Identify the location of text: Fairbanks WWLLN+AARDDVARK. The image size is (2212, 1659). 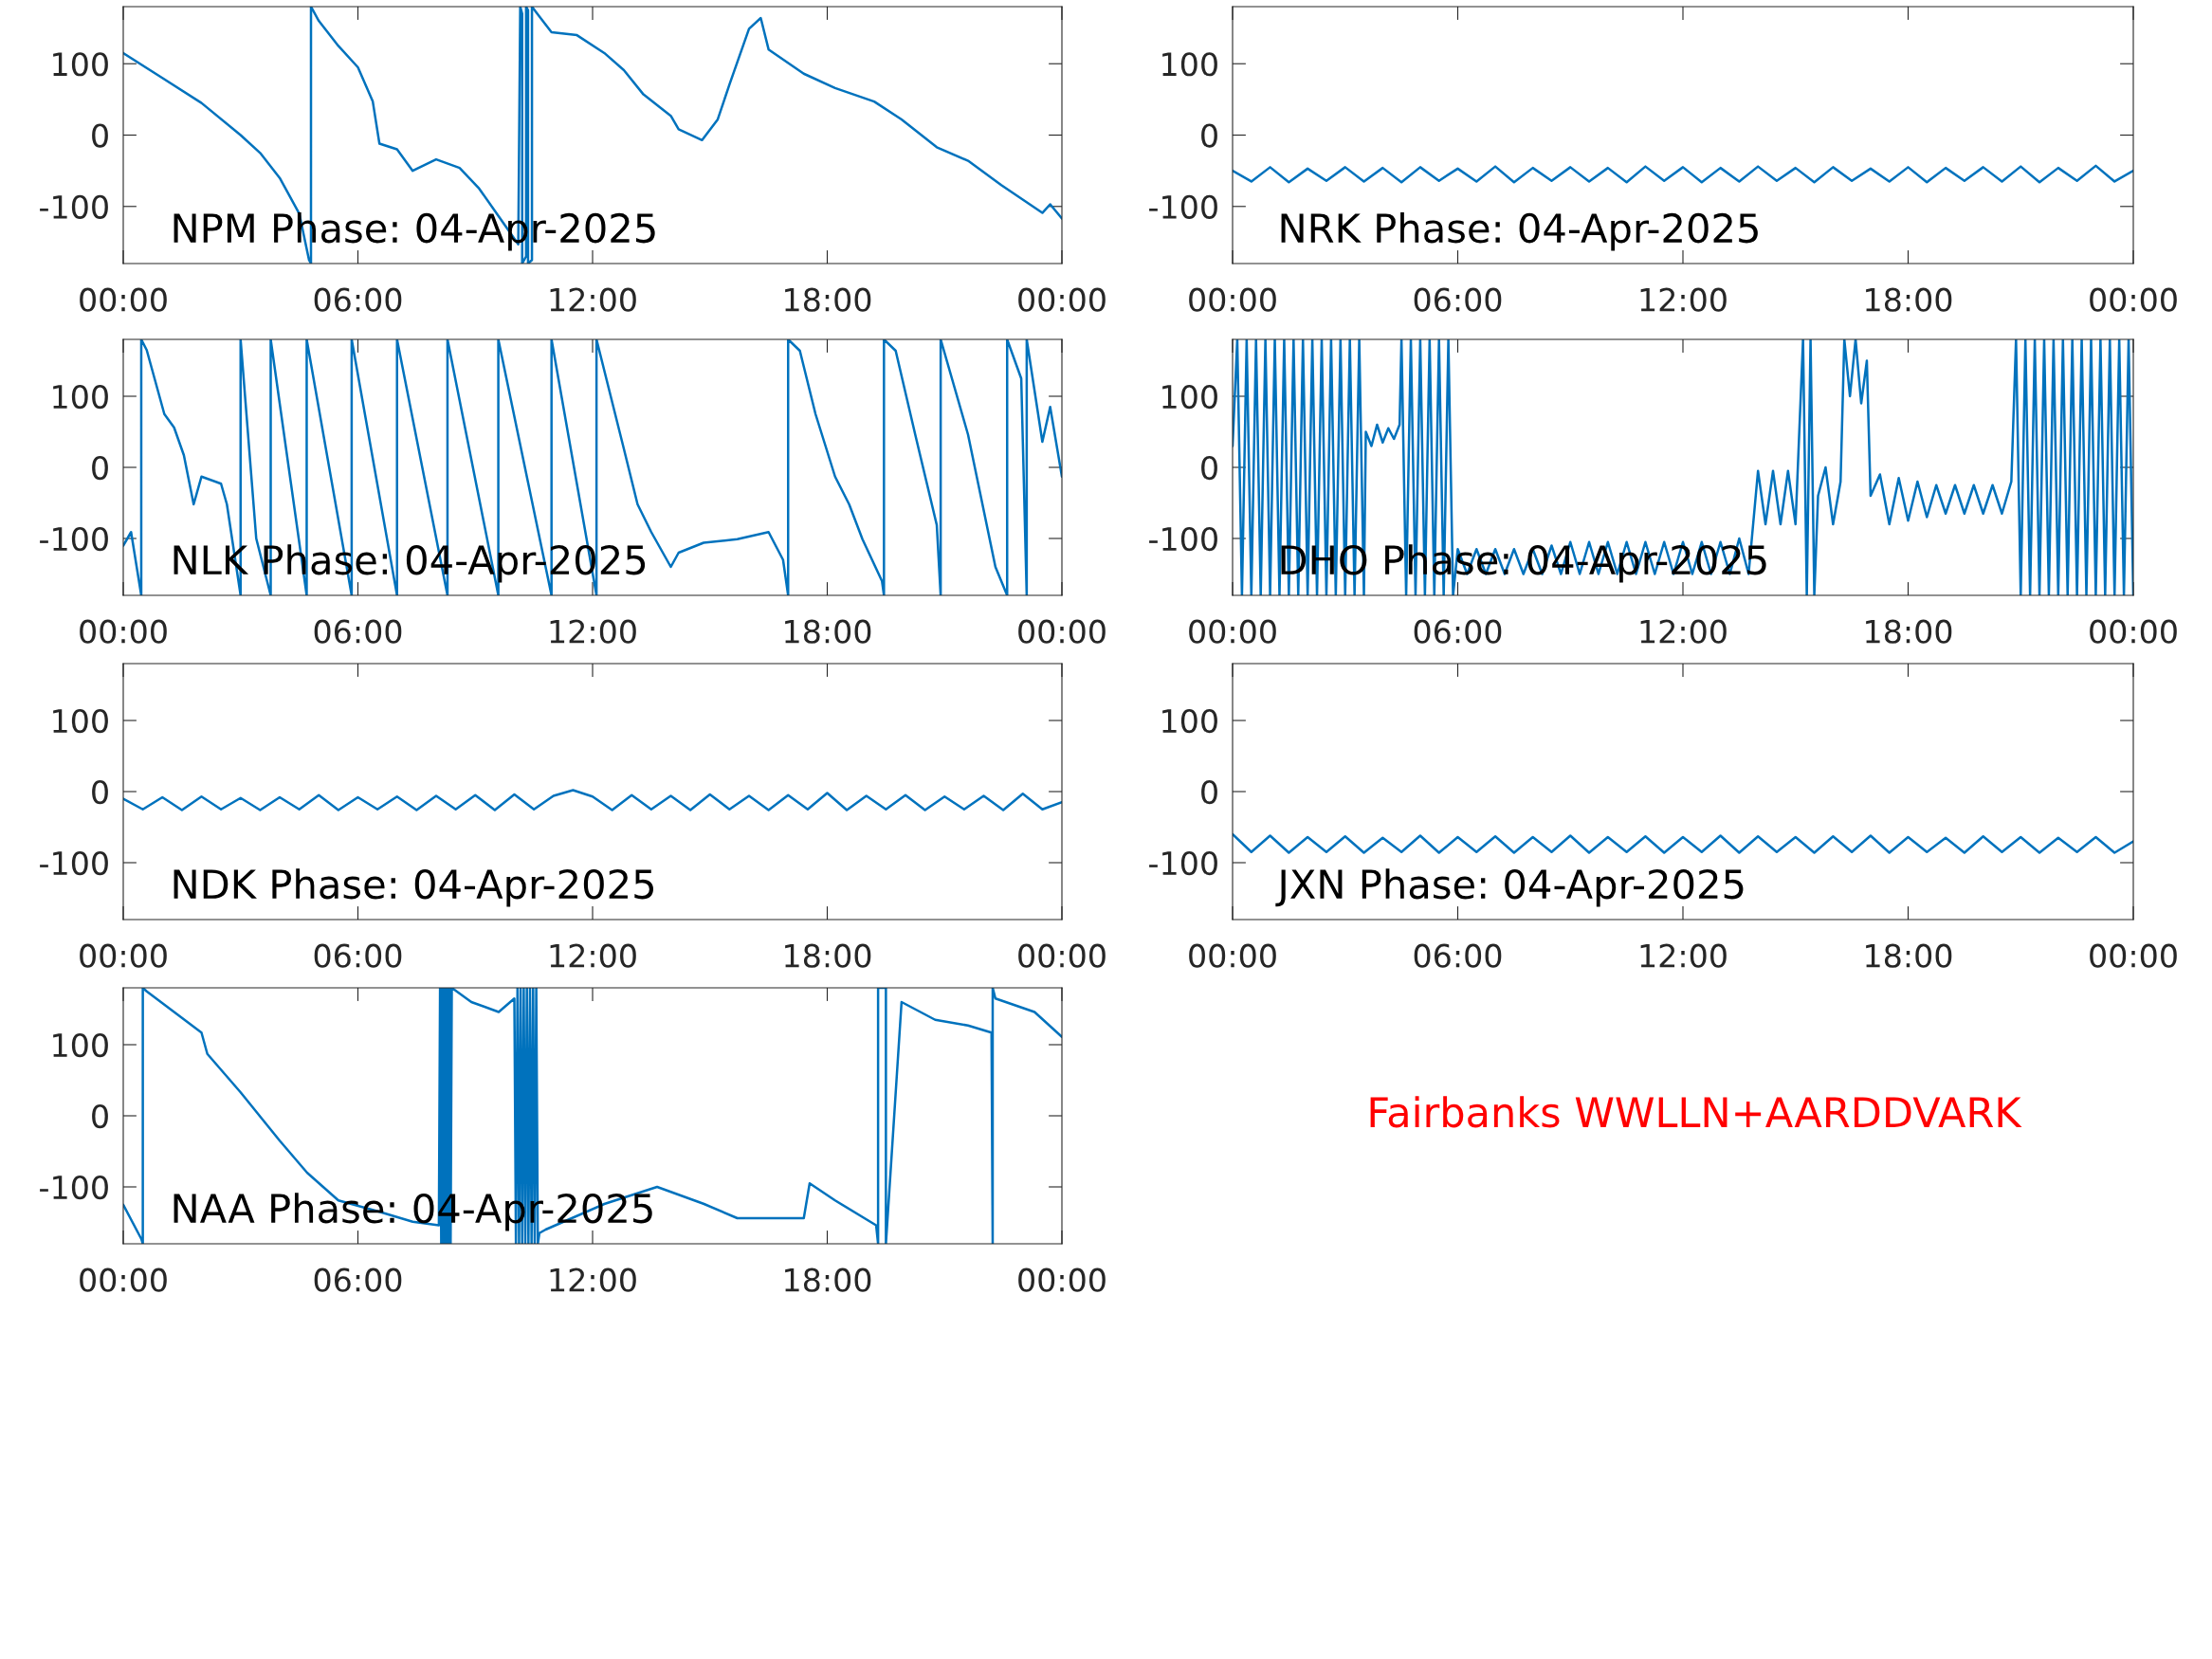
(1696, 1112).